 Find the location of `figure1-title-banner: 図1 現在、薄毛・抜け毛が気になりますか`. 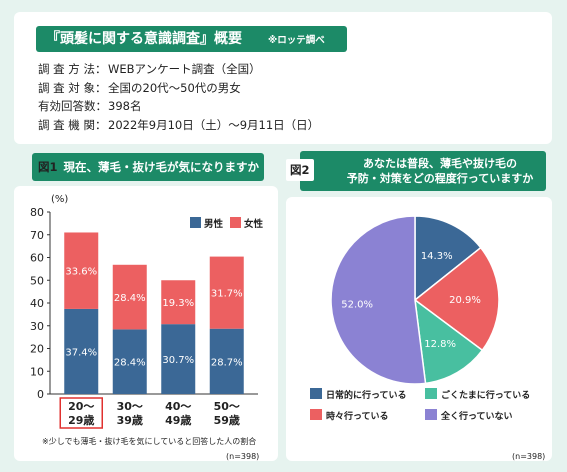

figure1-title-banner: 図1 現在、薄毛・抜け毛が気になりますか is located at coordinates (148, 167).